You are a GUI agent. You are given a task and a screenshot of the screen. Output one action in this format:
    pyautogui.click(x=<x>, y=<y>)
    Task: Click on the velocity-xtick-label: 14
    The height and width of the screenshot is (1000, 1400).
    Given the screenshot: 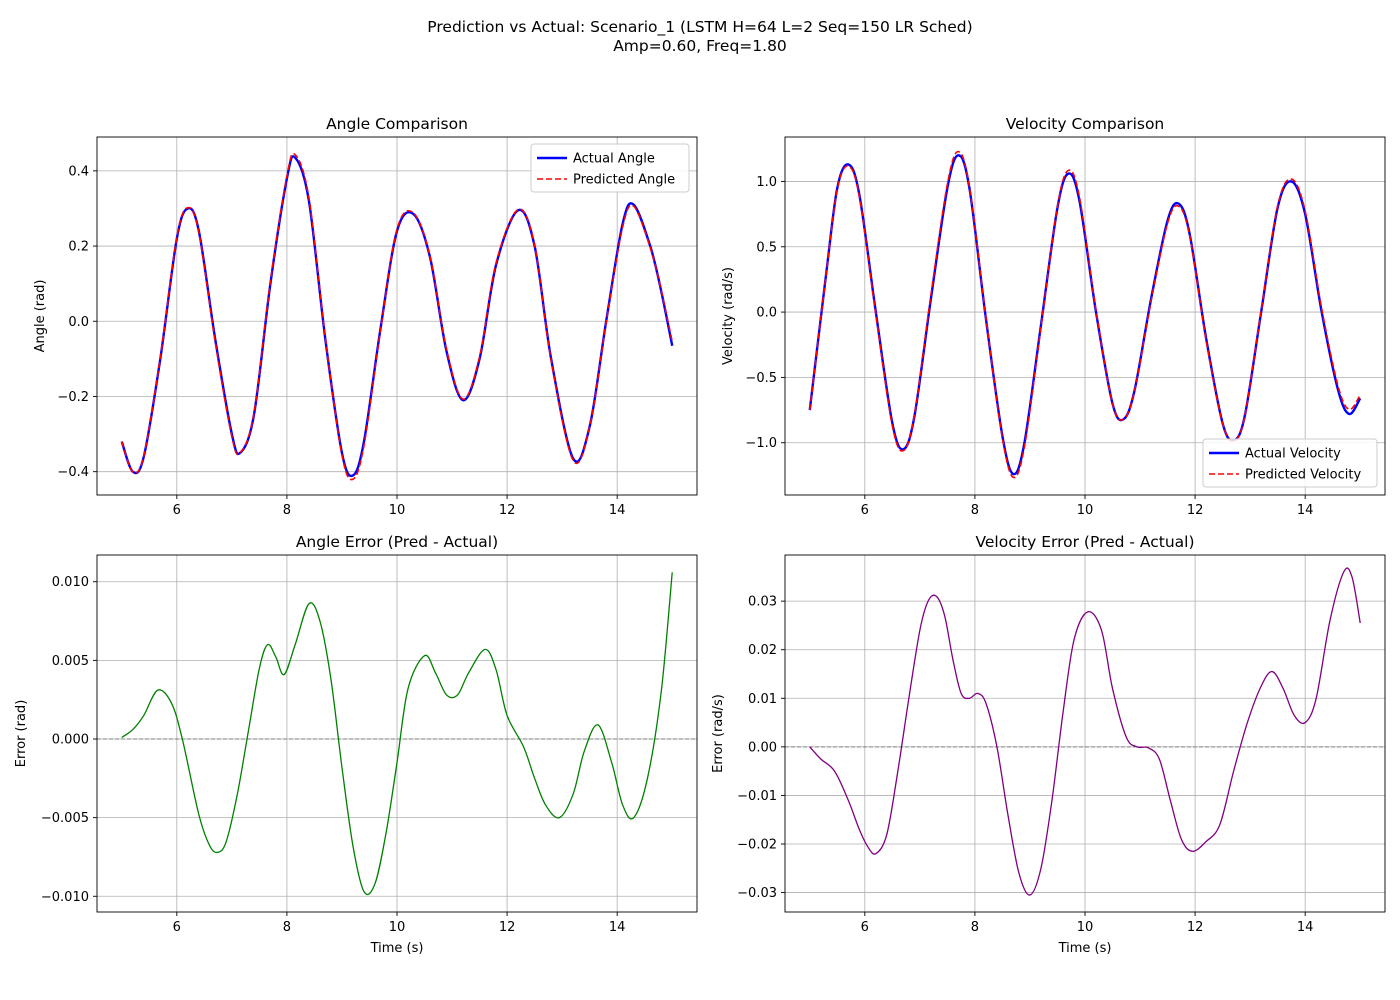 What is the action you would take?
    pyautogui.click(x=1305, y=510)
    